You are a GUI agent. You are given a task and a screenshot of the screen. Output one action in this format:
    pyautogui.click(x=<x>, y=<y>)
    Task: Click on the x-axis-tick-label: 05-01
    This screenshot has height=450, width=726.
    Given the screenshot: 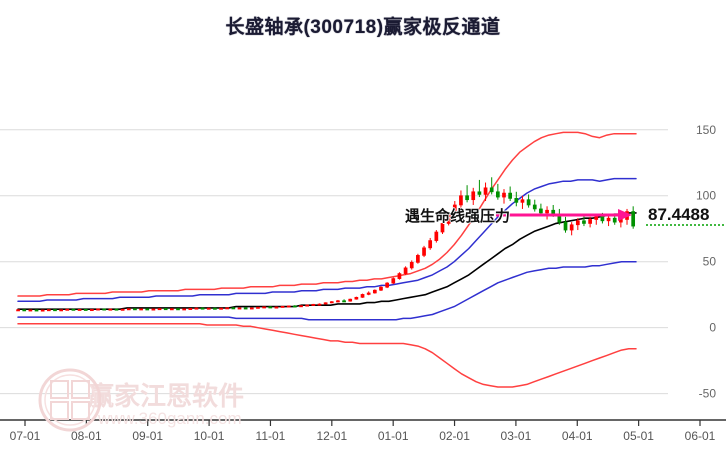 What is the action you would take?
    pyautogui.click(x=638, y=436)
    